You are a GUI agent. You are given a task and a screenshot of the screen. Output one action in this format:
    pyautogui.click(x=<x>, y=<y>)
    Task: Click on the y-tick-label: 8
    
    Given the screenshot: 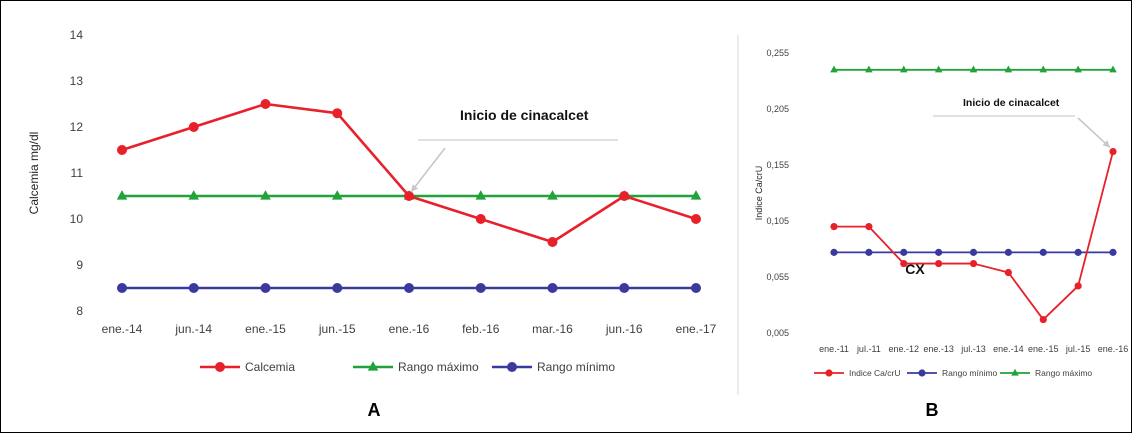 What is the action you would take?
    pyautogui.click(x=79, y=311)
    